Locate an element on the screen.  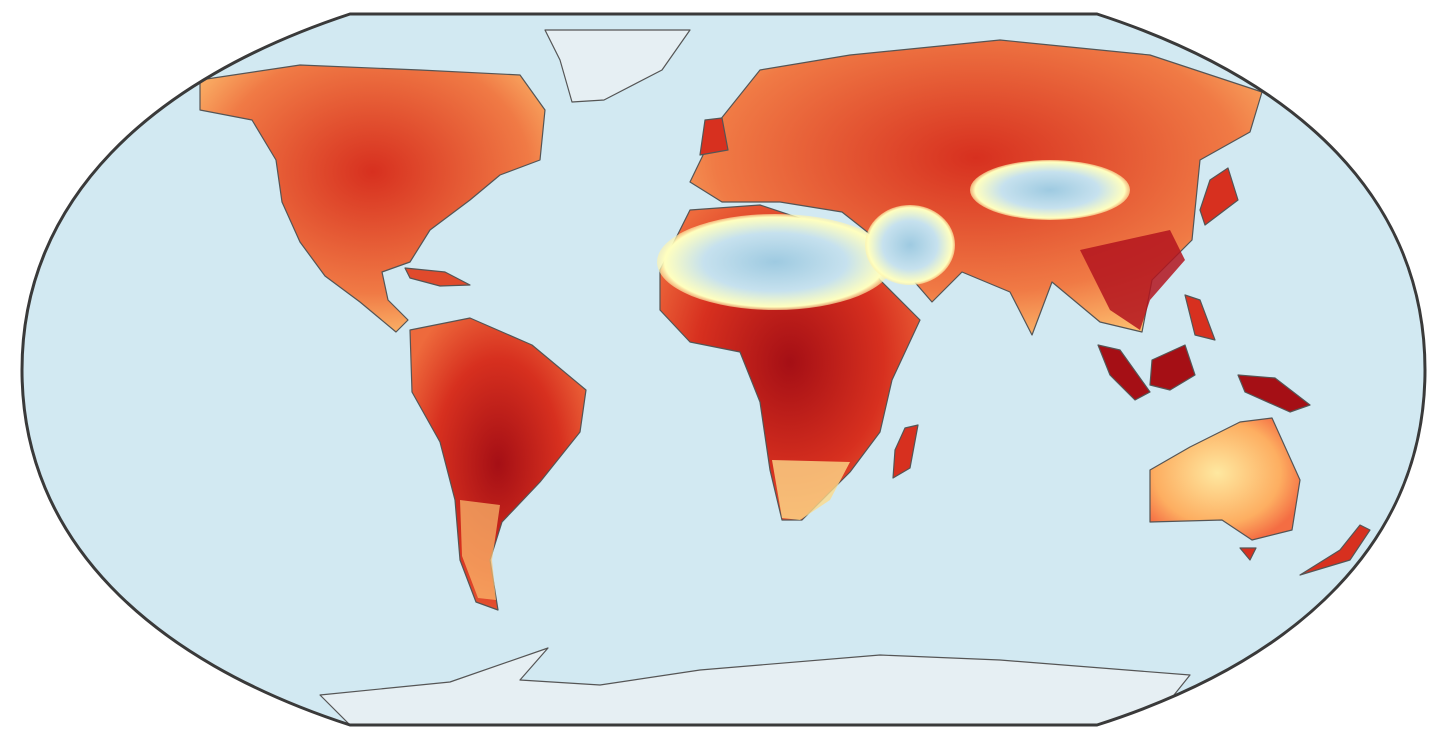
southern-africa is located at coordinates (811, 490).